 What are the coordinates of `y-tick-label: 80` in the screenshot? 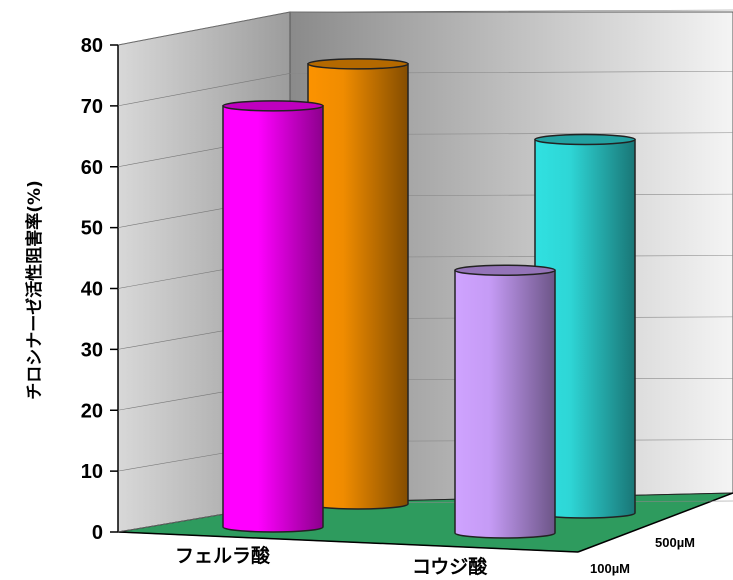 It's located at (92, 46).